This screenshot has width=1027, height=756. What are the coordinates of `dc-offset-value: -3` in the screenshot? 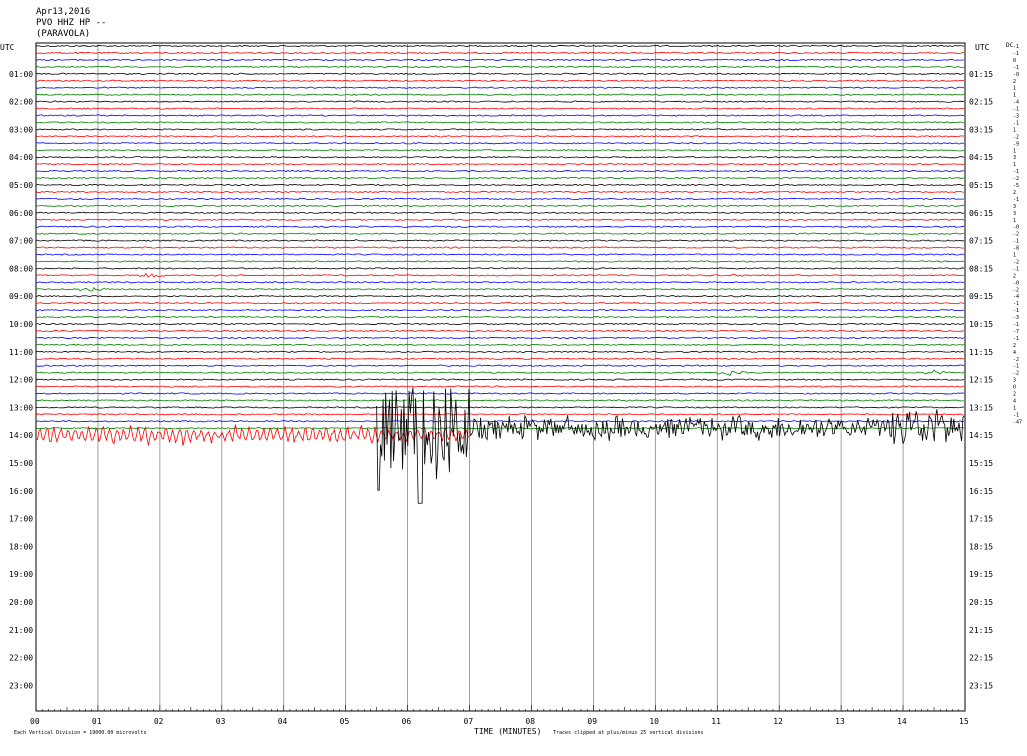 It's located at (1016, 117).